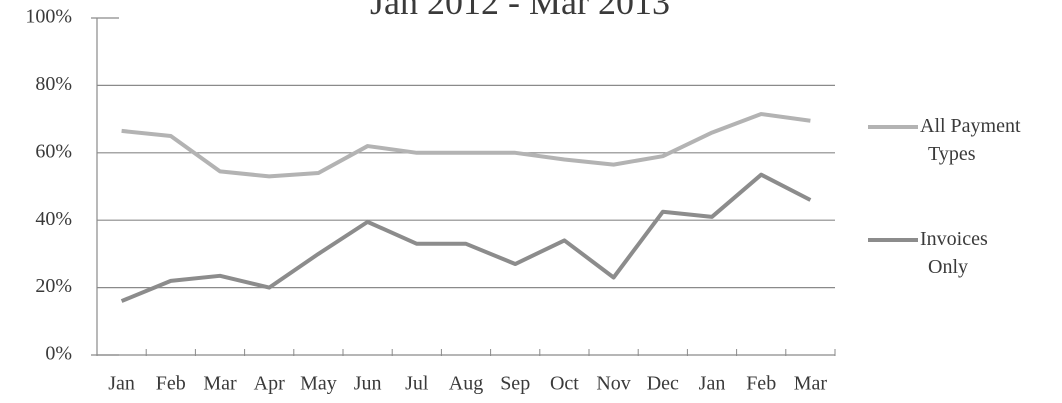 This screenshot has width=1062, height=403. What do you see at coordinates (954, 253) in the screenshot?
I see `legend-label: Invoices Only` at bounding box center [954, 253].